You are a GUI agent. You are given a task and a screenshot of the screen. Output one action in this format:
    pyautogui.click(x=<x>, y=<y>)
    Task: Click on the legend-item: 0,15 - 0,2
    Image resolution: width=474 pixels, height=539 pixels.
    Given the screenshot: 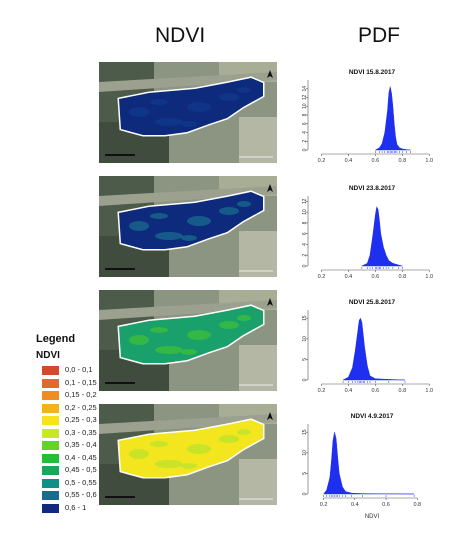 What is the action you would take?
    pyautogui.click(x=77, y=395)
    